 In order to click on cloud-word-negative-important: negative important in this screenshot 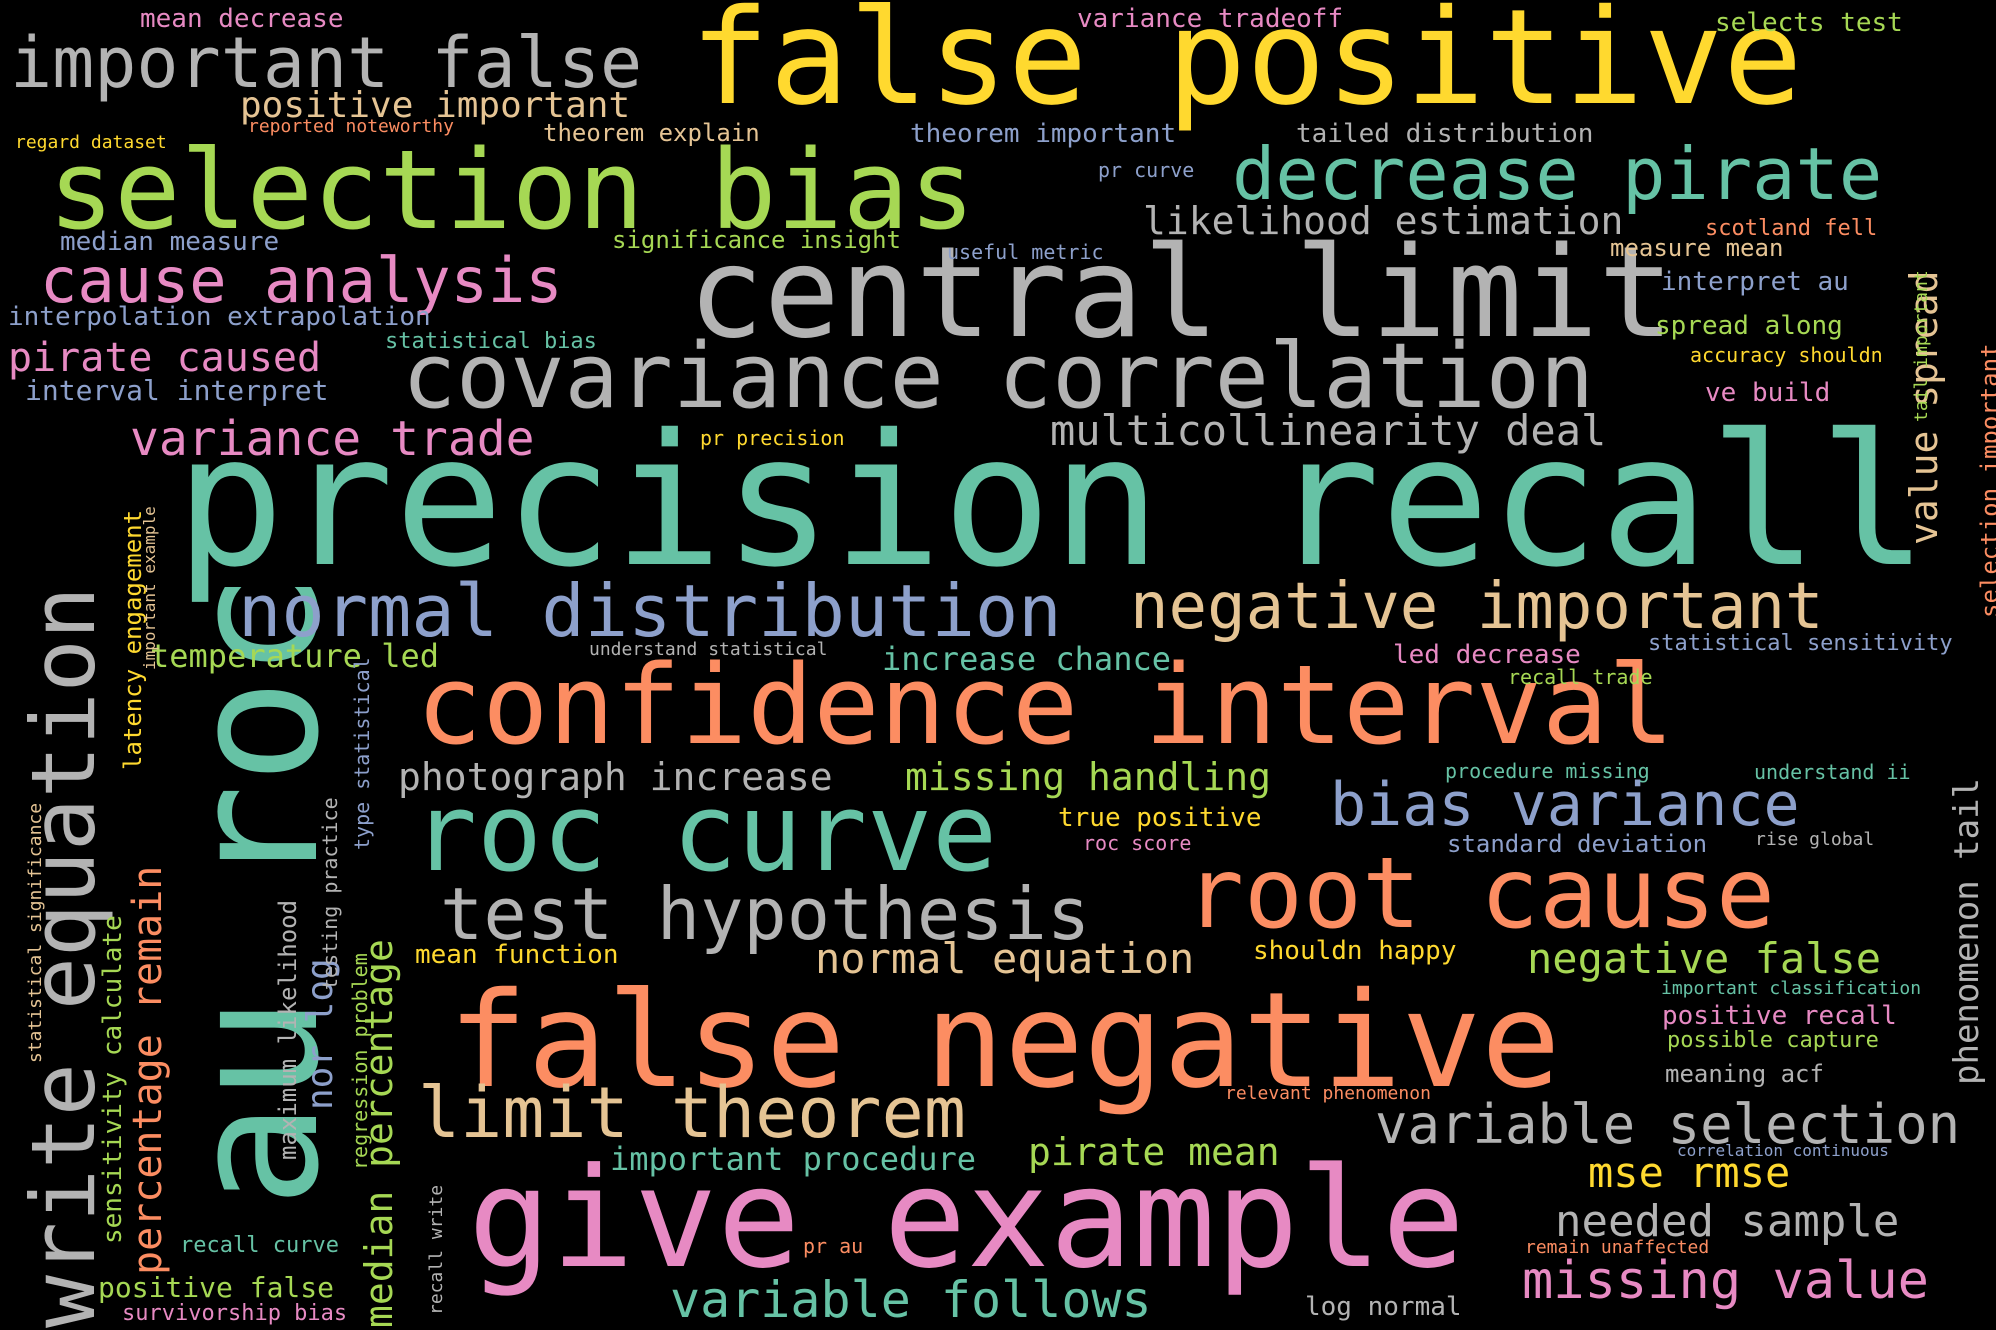, I will do `click(1477, 607)`.